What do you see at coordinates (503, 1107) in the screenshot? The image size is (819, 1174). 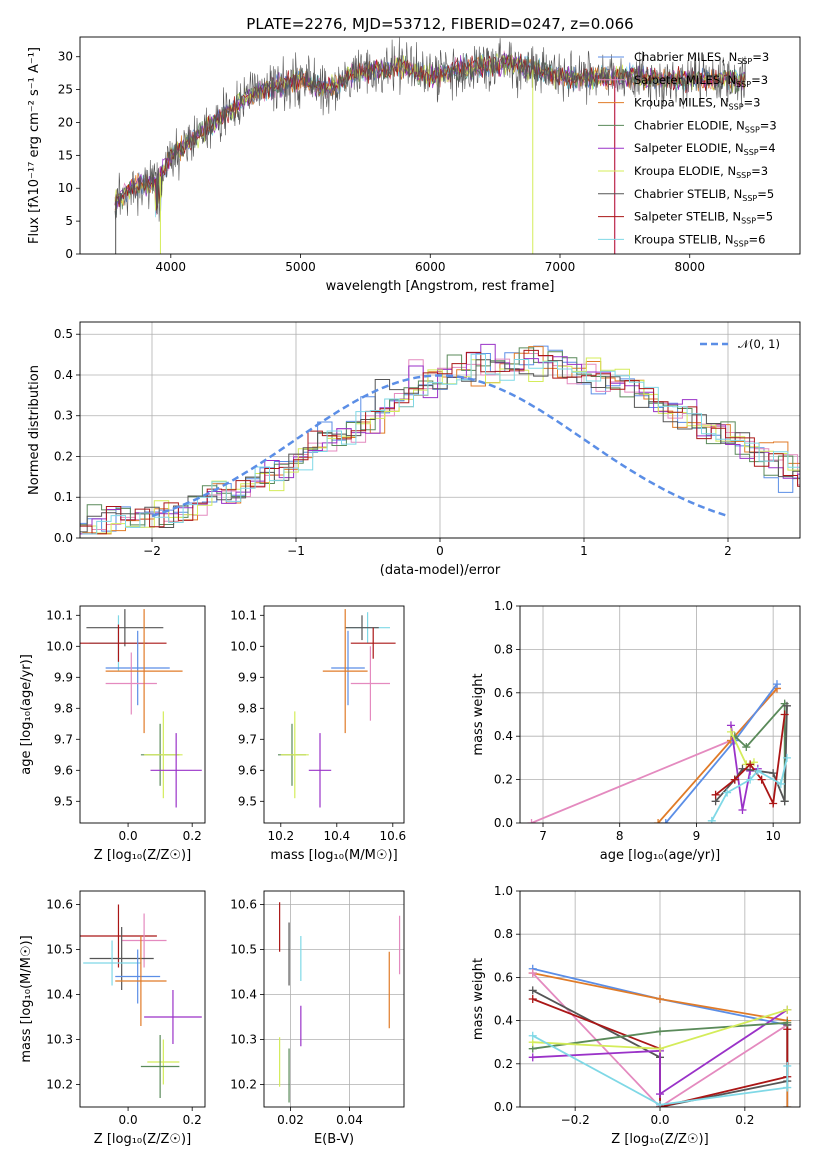 I see `y-tick-label: 0.0` at bounding box center [503, 1107].